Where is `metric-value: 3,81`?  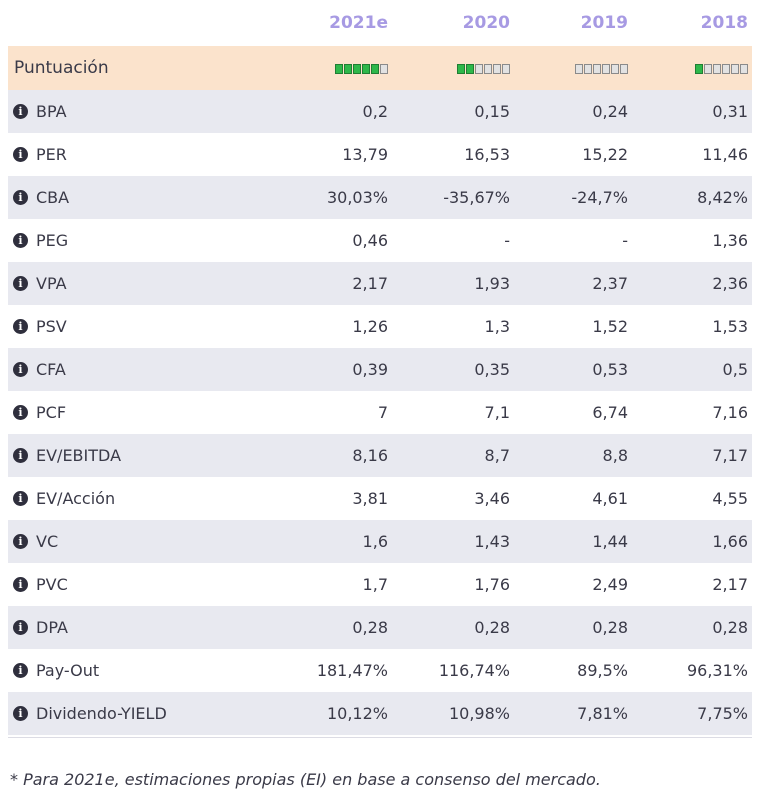 metric-value: 3,81 is located at coordinates (370, 498).